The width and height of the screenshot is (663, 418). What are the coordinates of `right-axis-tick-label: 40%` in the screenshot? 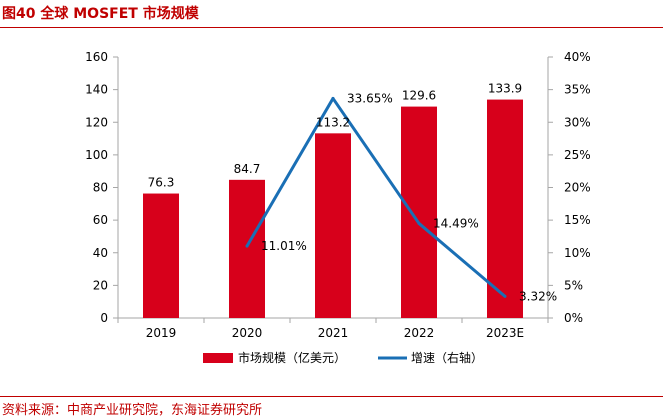 It's located at (577, 57).